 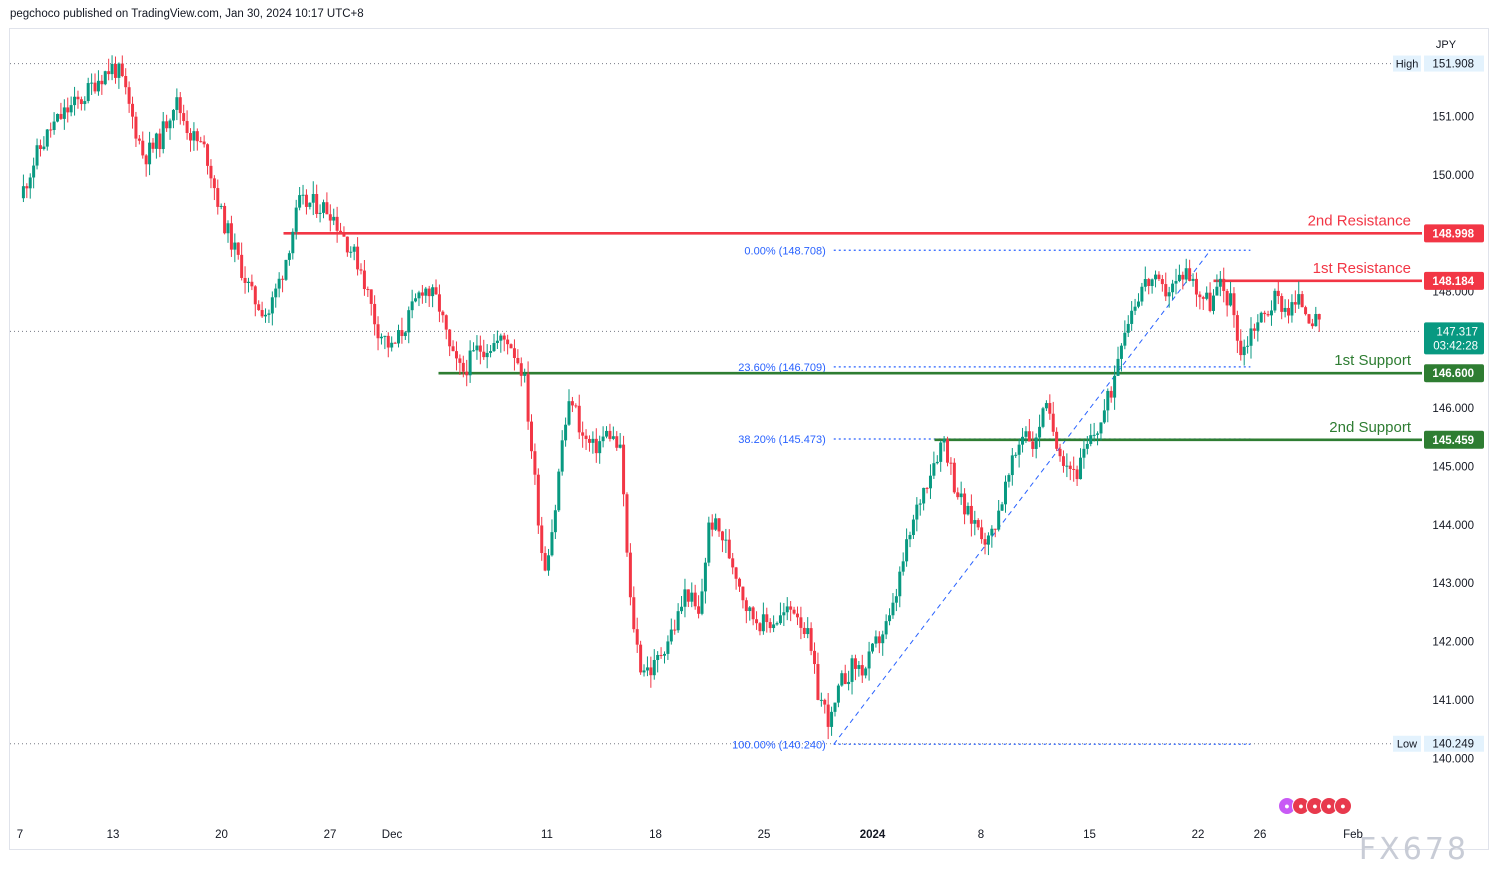 What do you see at coordinates (655, 835) in the screenshot?
I see `x-tick-label: 18` at bounding box center [655, 835].